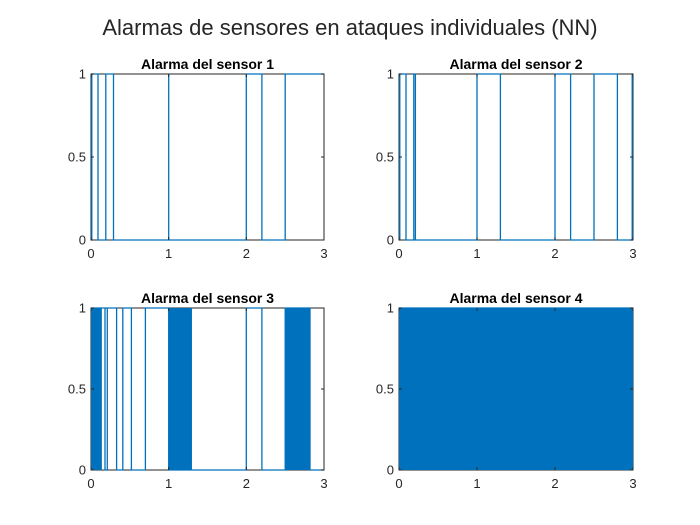  Describe the element at coordinates (207, 298) in the screenshot. I see `subplot-title: Alarma del sensor 3` at that location.